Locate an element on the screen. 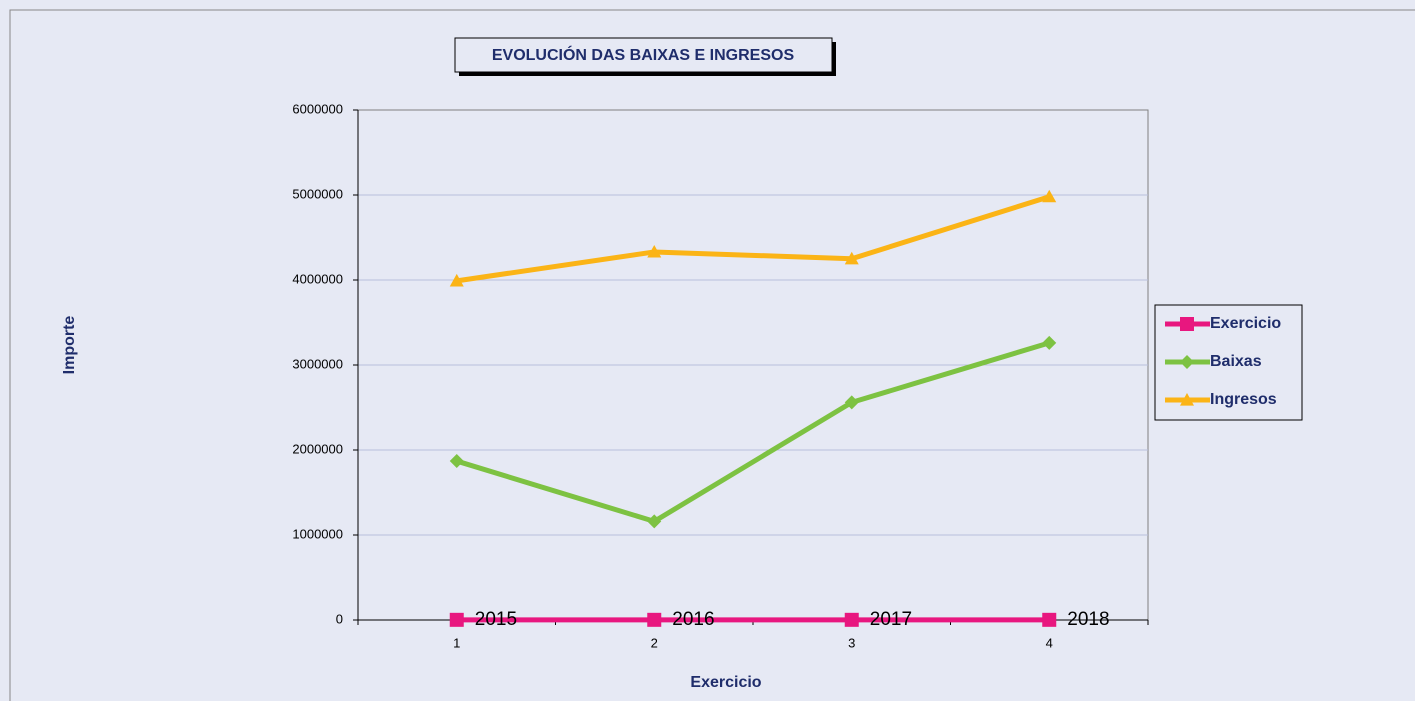  data-label: 2015 is located at coordinates (496, 619).